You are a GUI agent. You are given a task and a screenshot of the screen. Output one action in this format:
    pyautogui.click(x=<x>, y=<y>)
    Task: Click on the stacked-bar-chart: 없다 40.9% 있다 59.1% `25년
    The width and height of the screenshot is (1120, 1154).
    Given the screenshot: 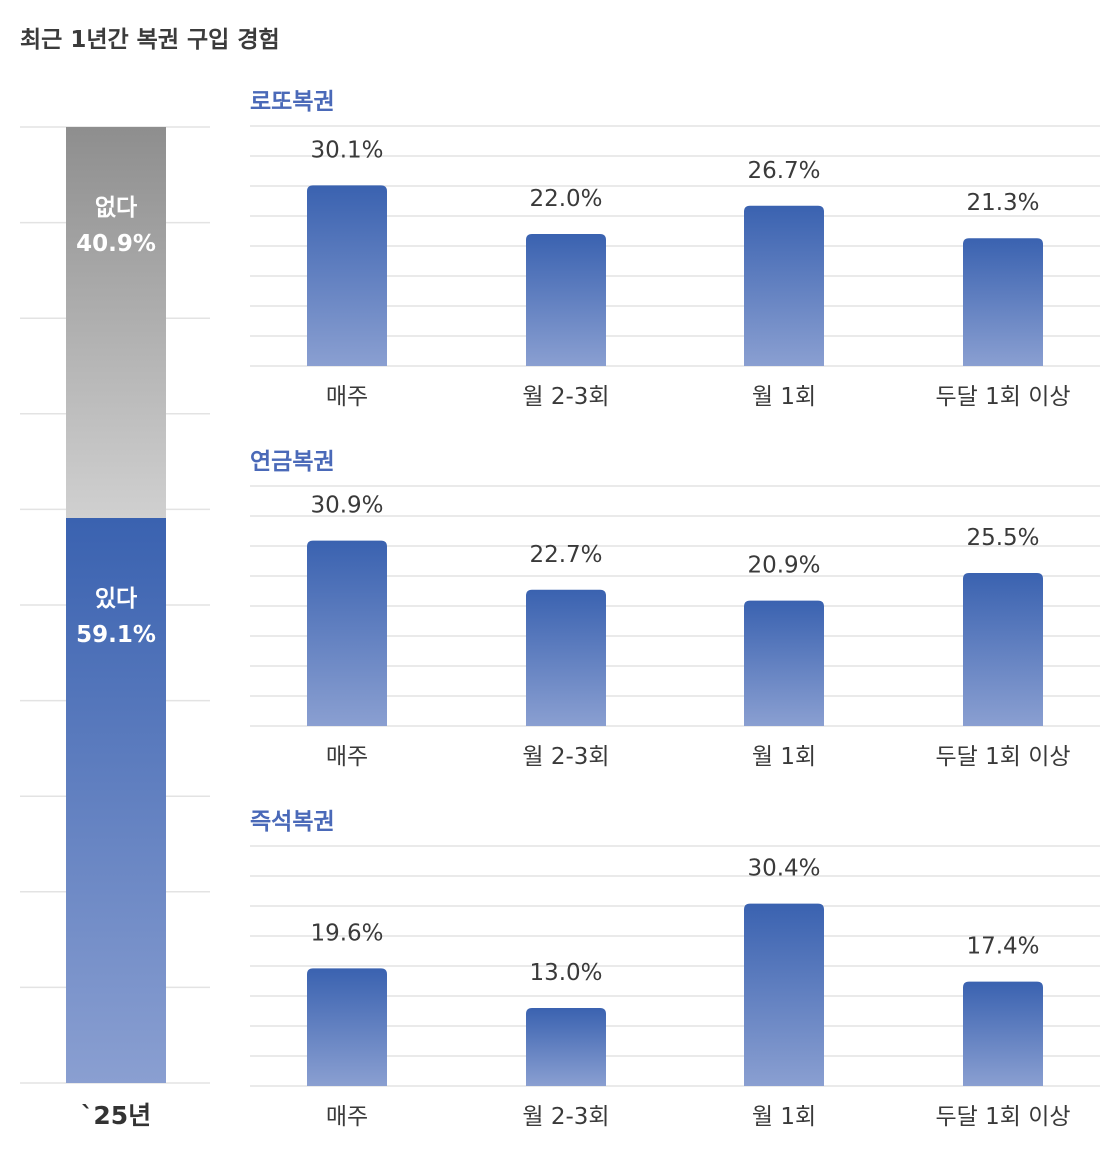 What is the action you would take?
    pyautogui.click(x=115, y=628)
    